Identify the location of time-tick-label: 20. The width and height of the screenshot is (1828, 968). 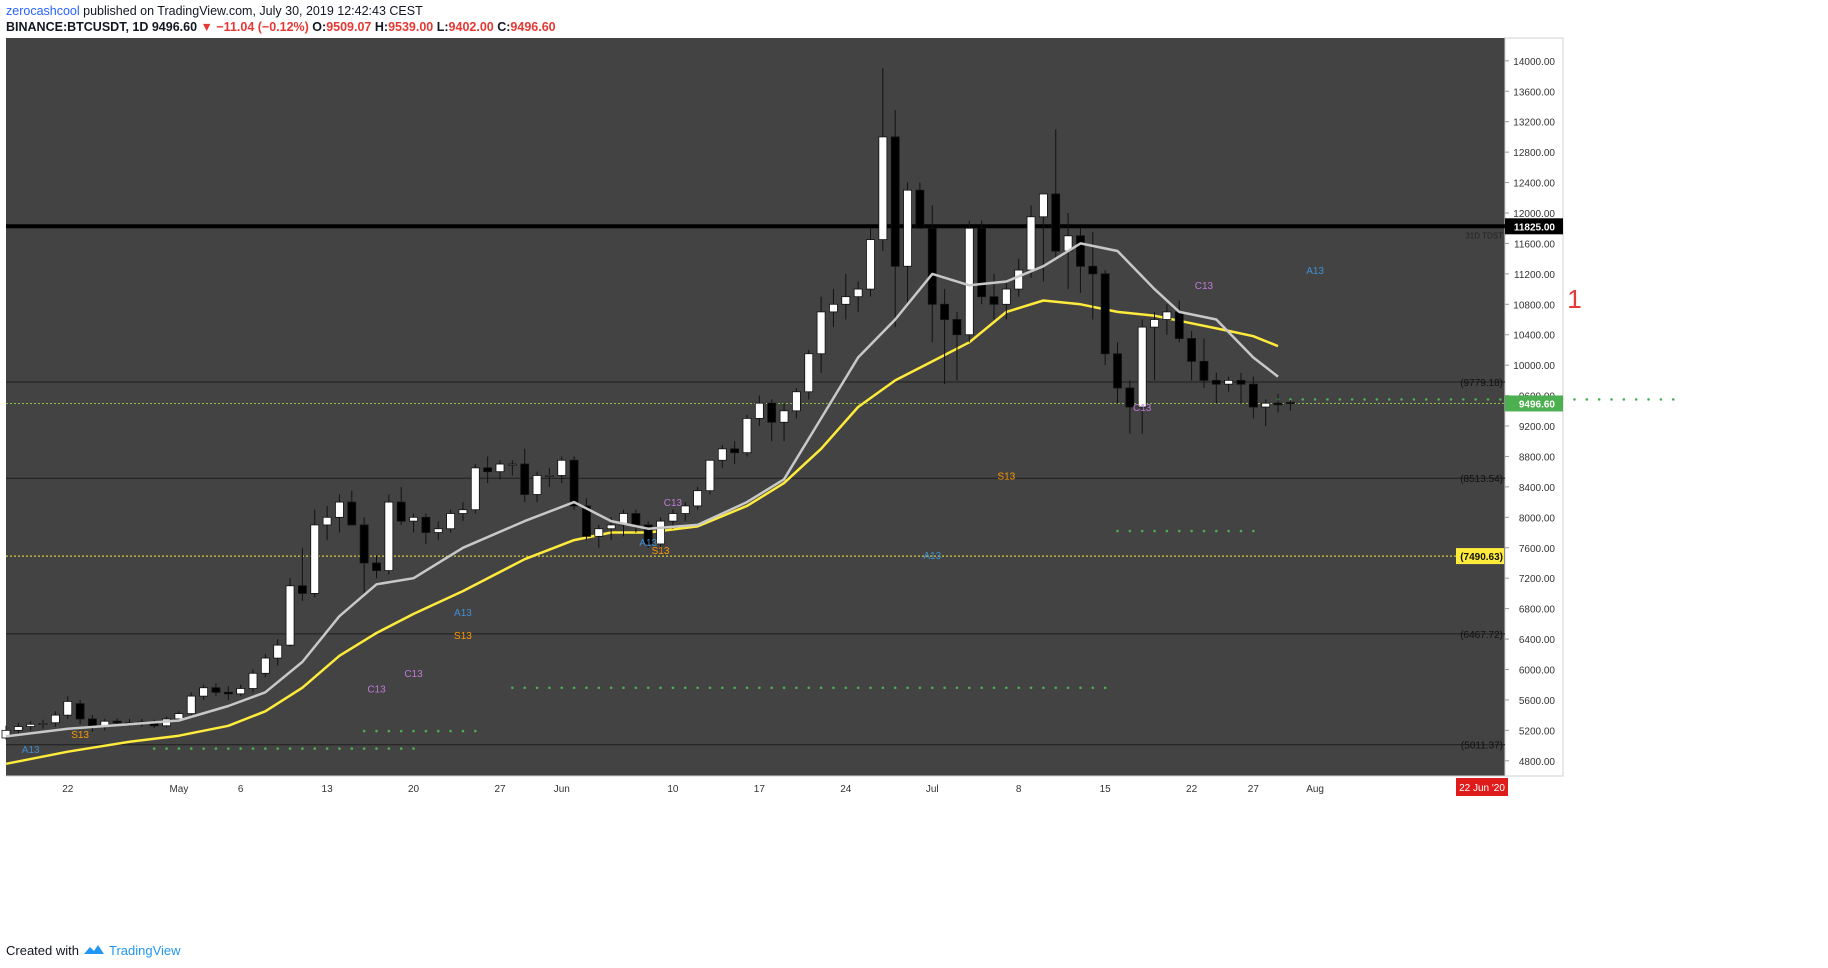
(414, 789).